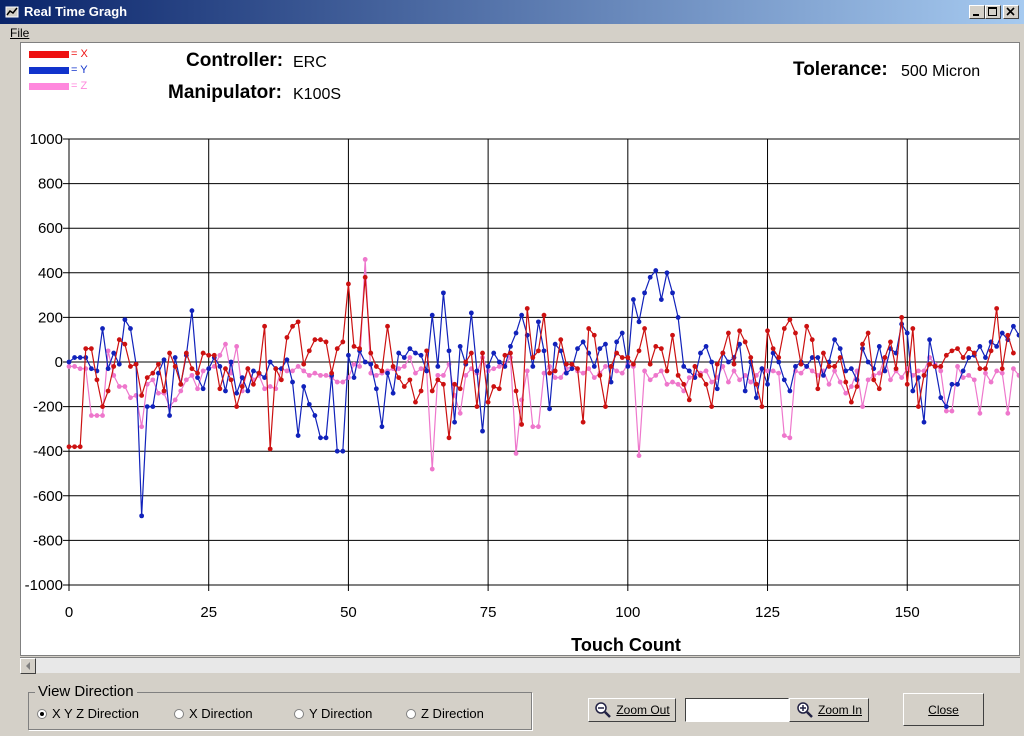 Image resolution: width=1024 pixels, height=736 pixels. I want to click on manipulator-label: Manipulator:, so click(225, 92).